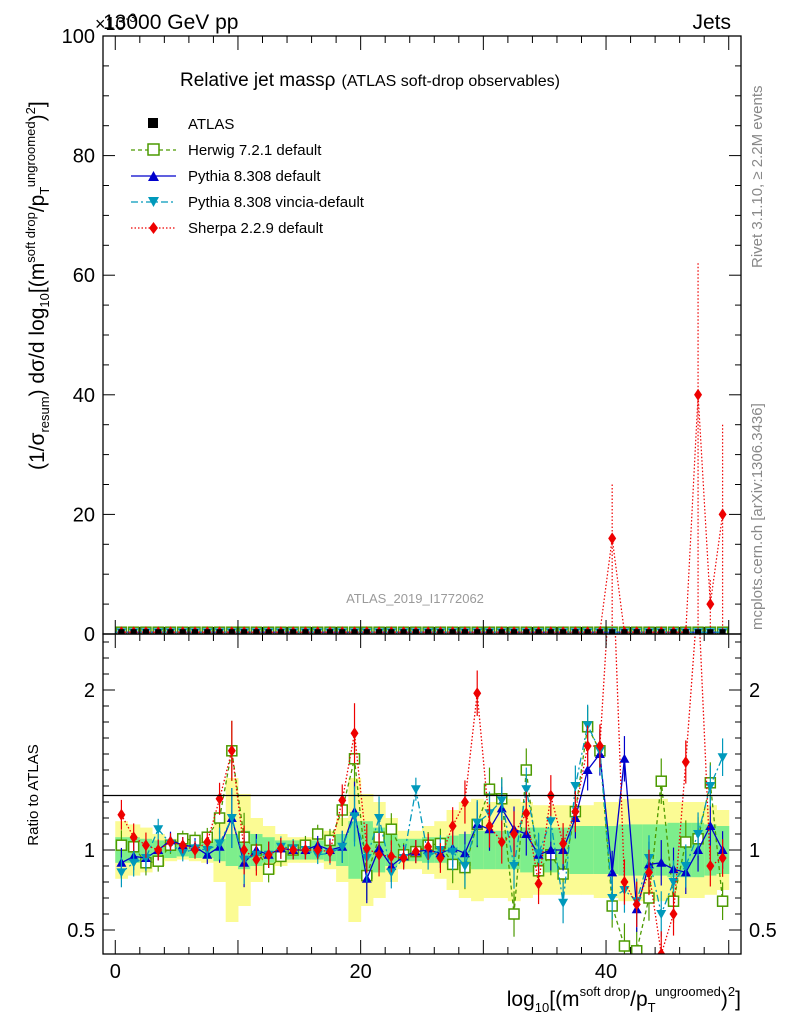  Describe the element at coordinates (211, 124) in the screenshot. I see `legend-atlas-label: ATLAS` at that location.